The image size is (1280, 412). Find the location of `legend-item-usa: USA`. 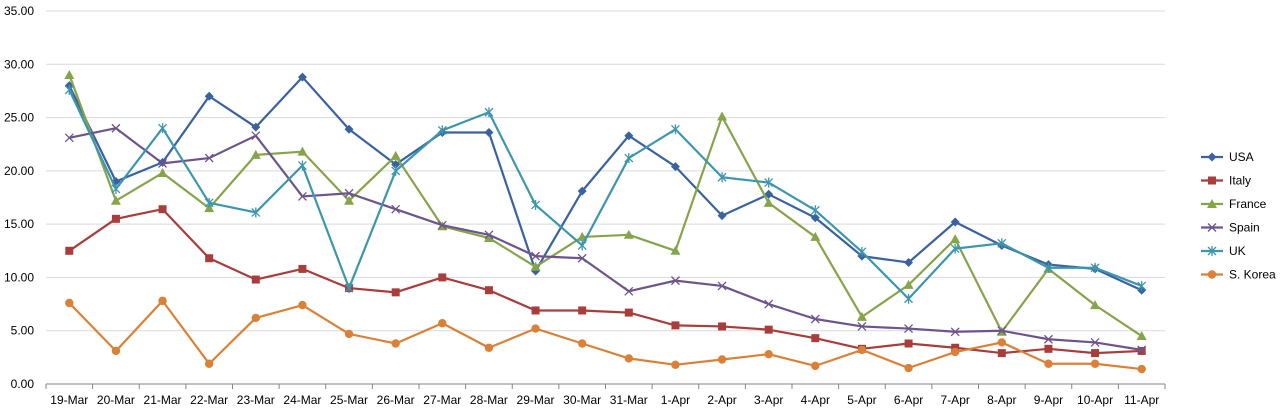

legend-item-usa: USA is located at coordinates (1227, 157).